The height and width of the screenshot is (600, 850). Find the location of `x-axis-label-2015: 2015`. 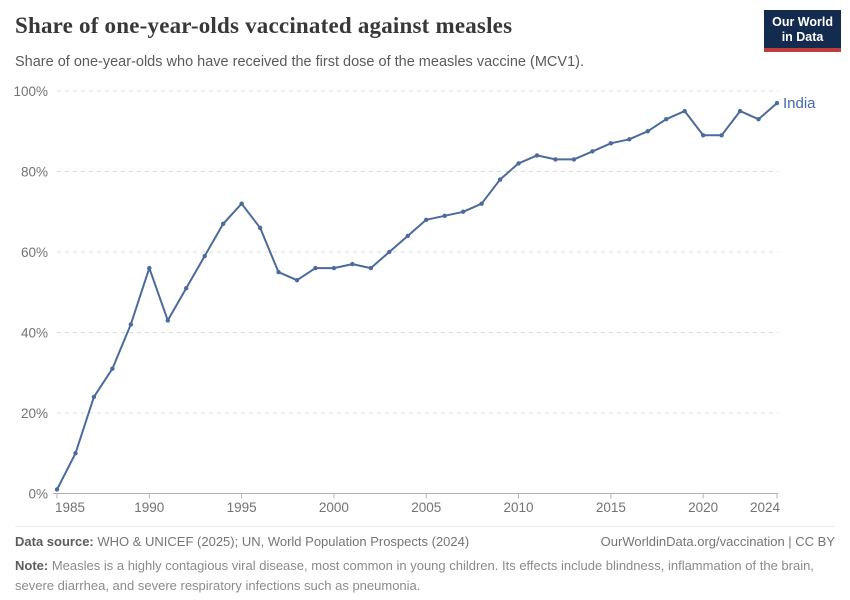

x-axis-label-2015: 2015 is located at coordinates (611, 507).